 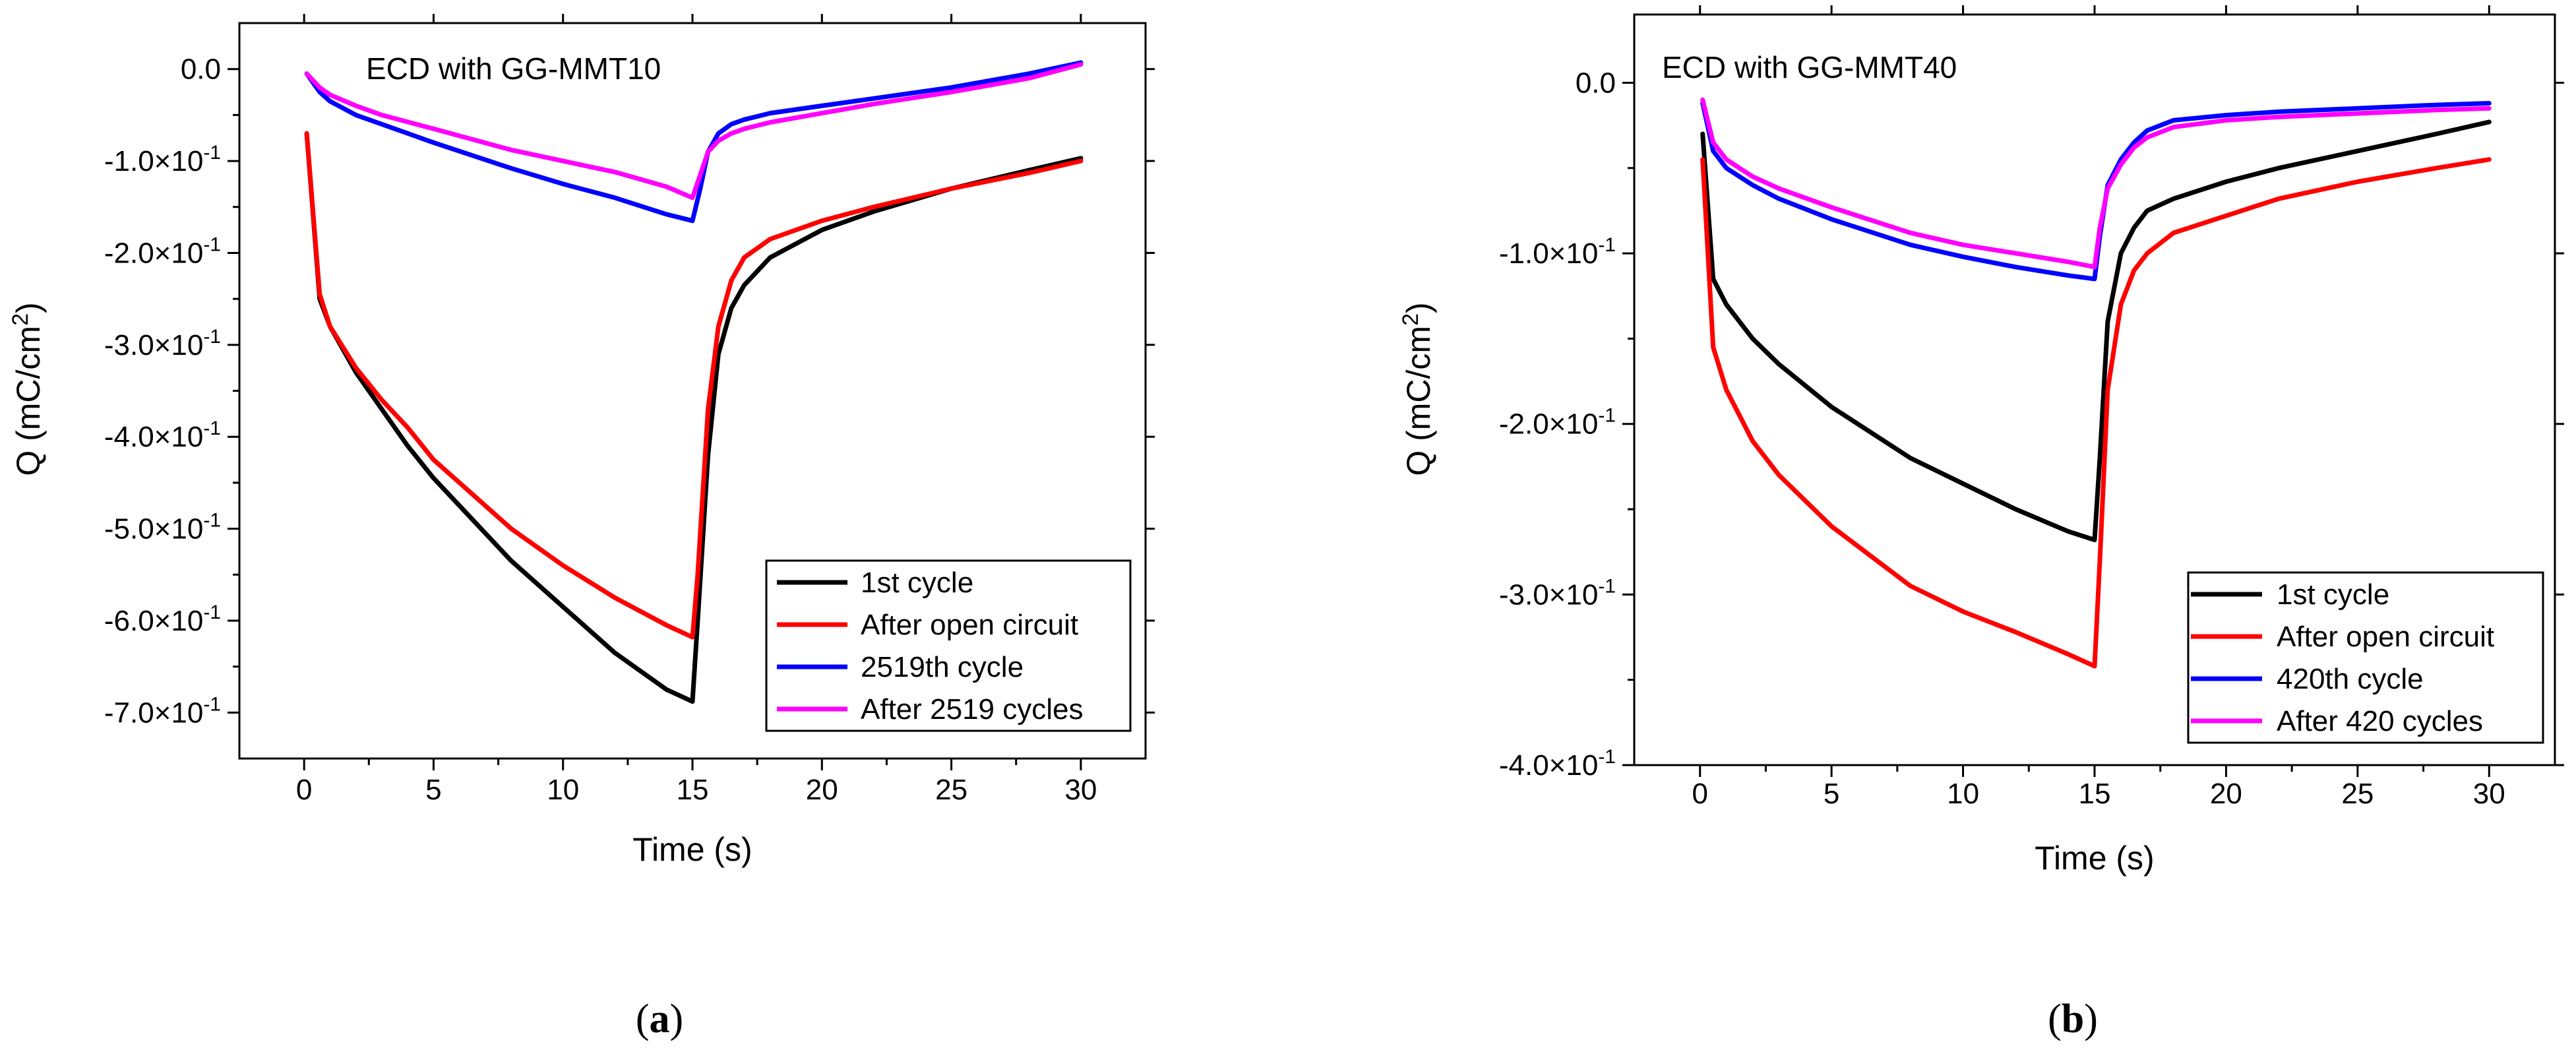 What do you see at coordinates (2380, 721) in the screenshot?
I see `legend-entry-4: After 420 cycles` at bounding box center [2380, 721].